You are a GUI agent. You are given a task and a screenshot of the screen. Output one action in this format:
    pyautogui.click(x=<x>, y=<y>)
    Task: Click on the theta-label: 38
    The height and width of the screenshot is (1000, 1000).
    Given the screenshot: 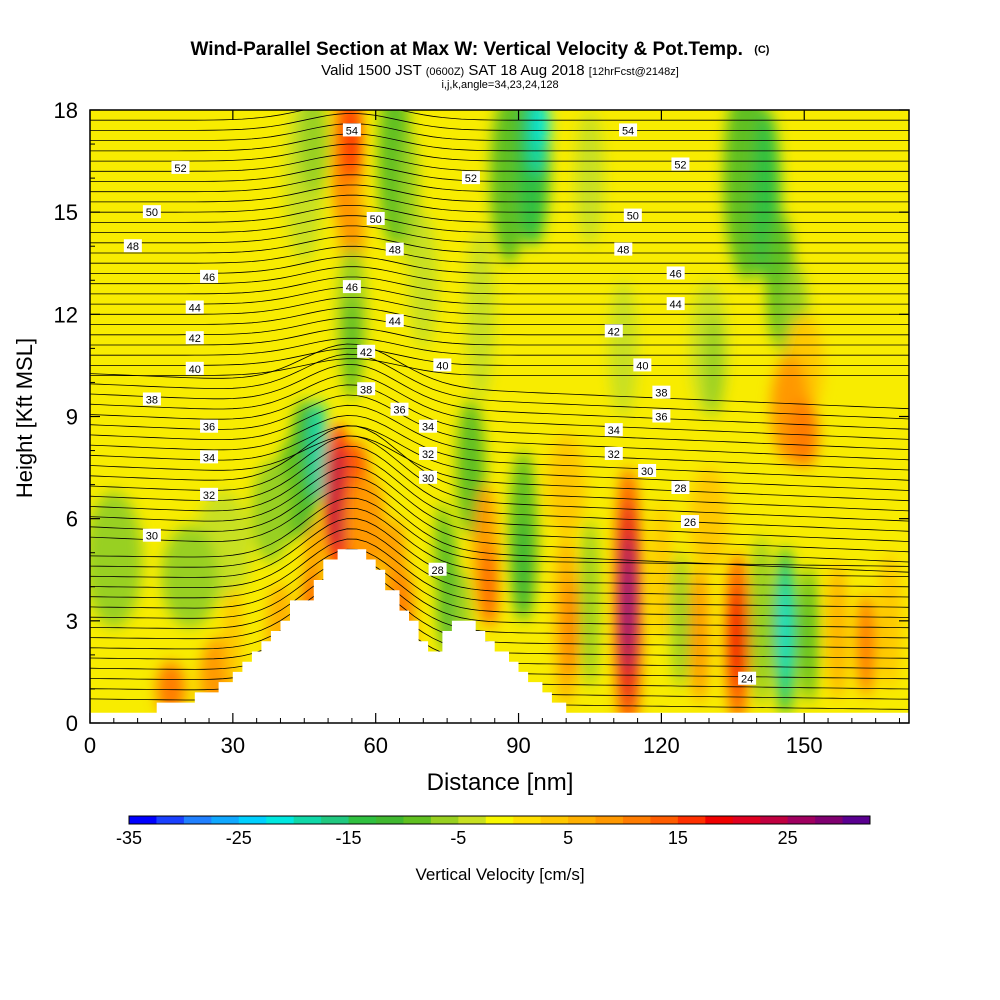 What is the action you would take?
    pyautogui.click(x=151, y=399)
    